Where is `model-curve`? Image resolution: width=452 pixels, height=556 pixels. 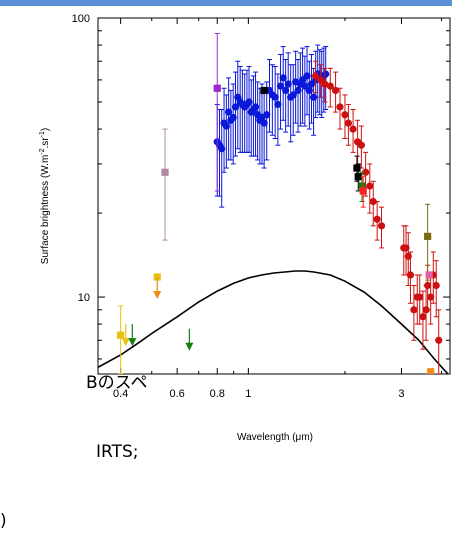
model-curve is located at coordinates (274, 322).